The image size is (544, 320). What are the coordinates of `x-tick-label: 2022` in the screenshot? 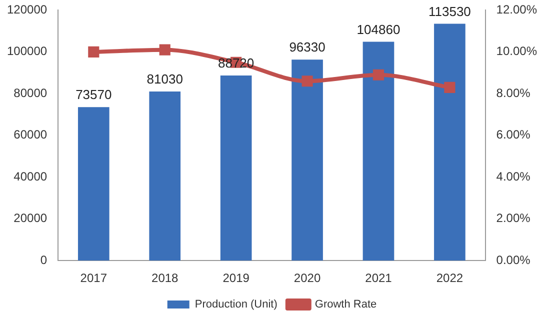 It's located at (450, 278).